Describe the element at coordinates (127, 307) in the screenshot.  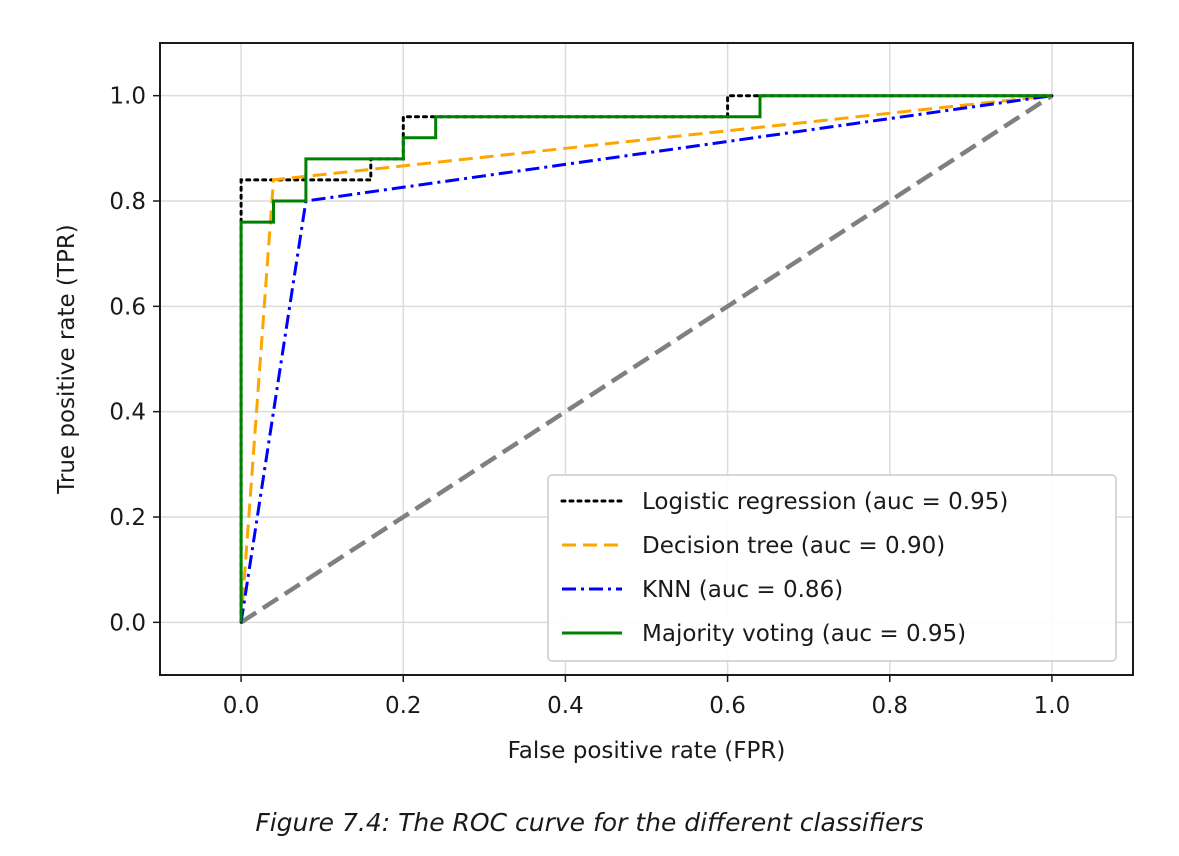
I see `y-tick-label: 0.6` at that location.